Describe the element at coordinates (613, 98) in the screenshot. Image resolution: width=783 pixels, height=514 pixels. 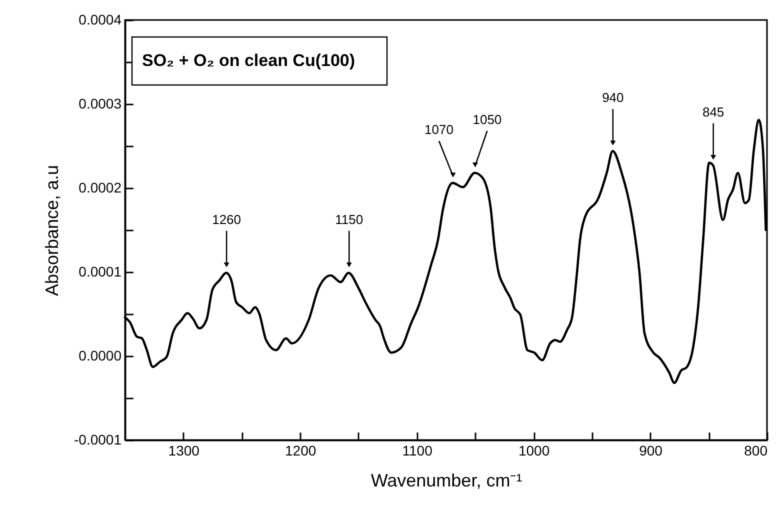
I see `annotation: 940` at that location.